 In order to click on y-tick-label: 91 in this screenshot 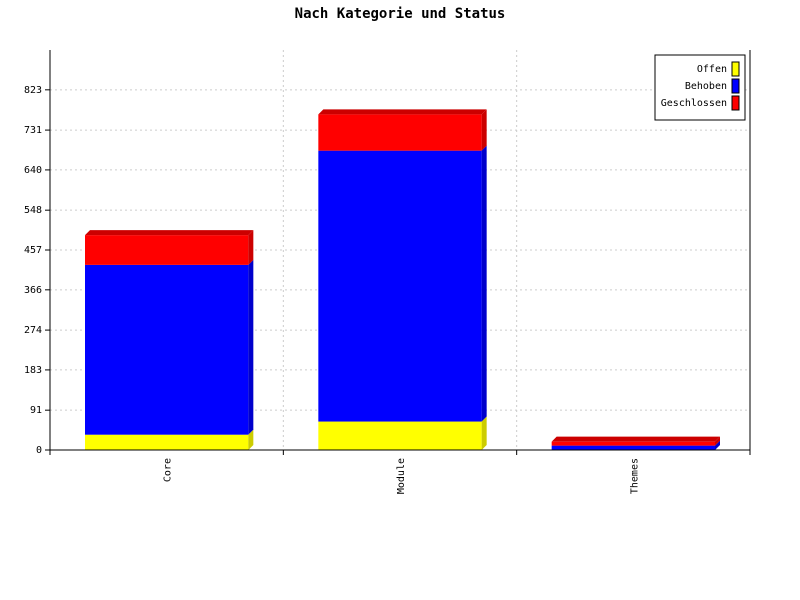, I will do `click(36, 410)`.